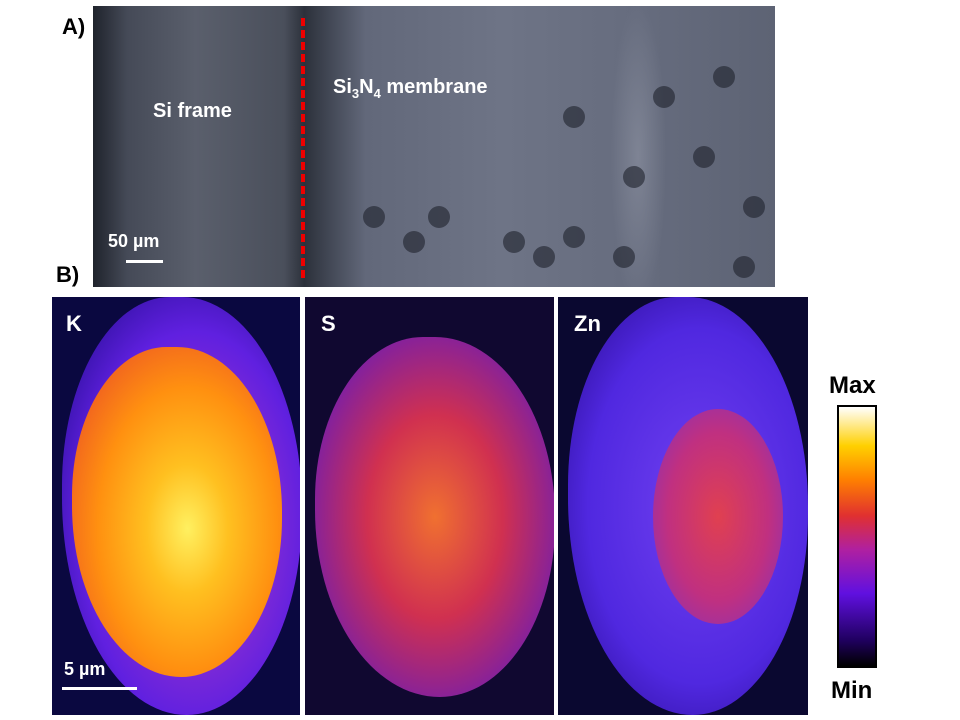 This screenshot has width=960, height=720. I want to click on si-frame-label: Si frame, so click(192, 111).